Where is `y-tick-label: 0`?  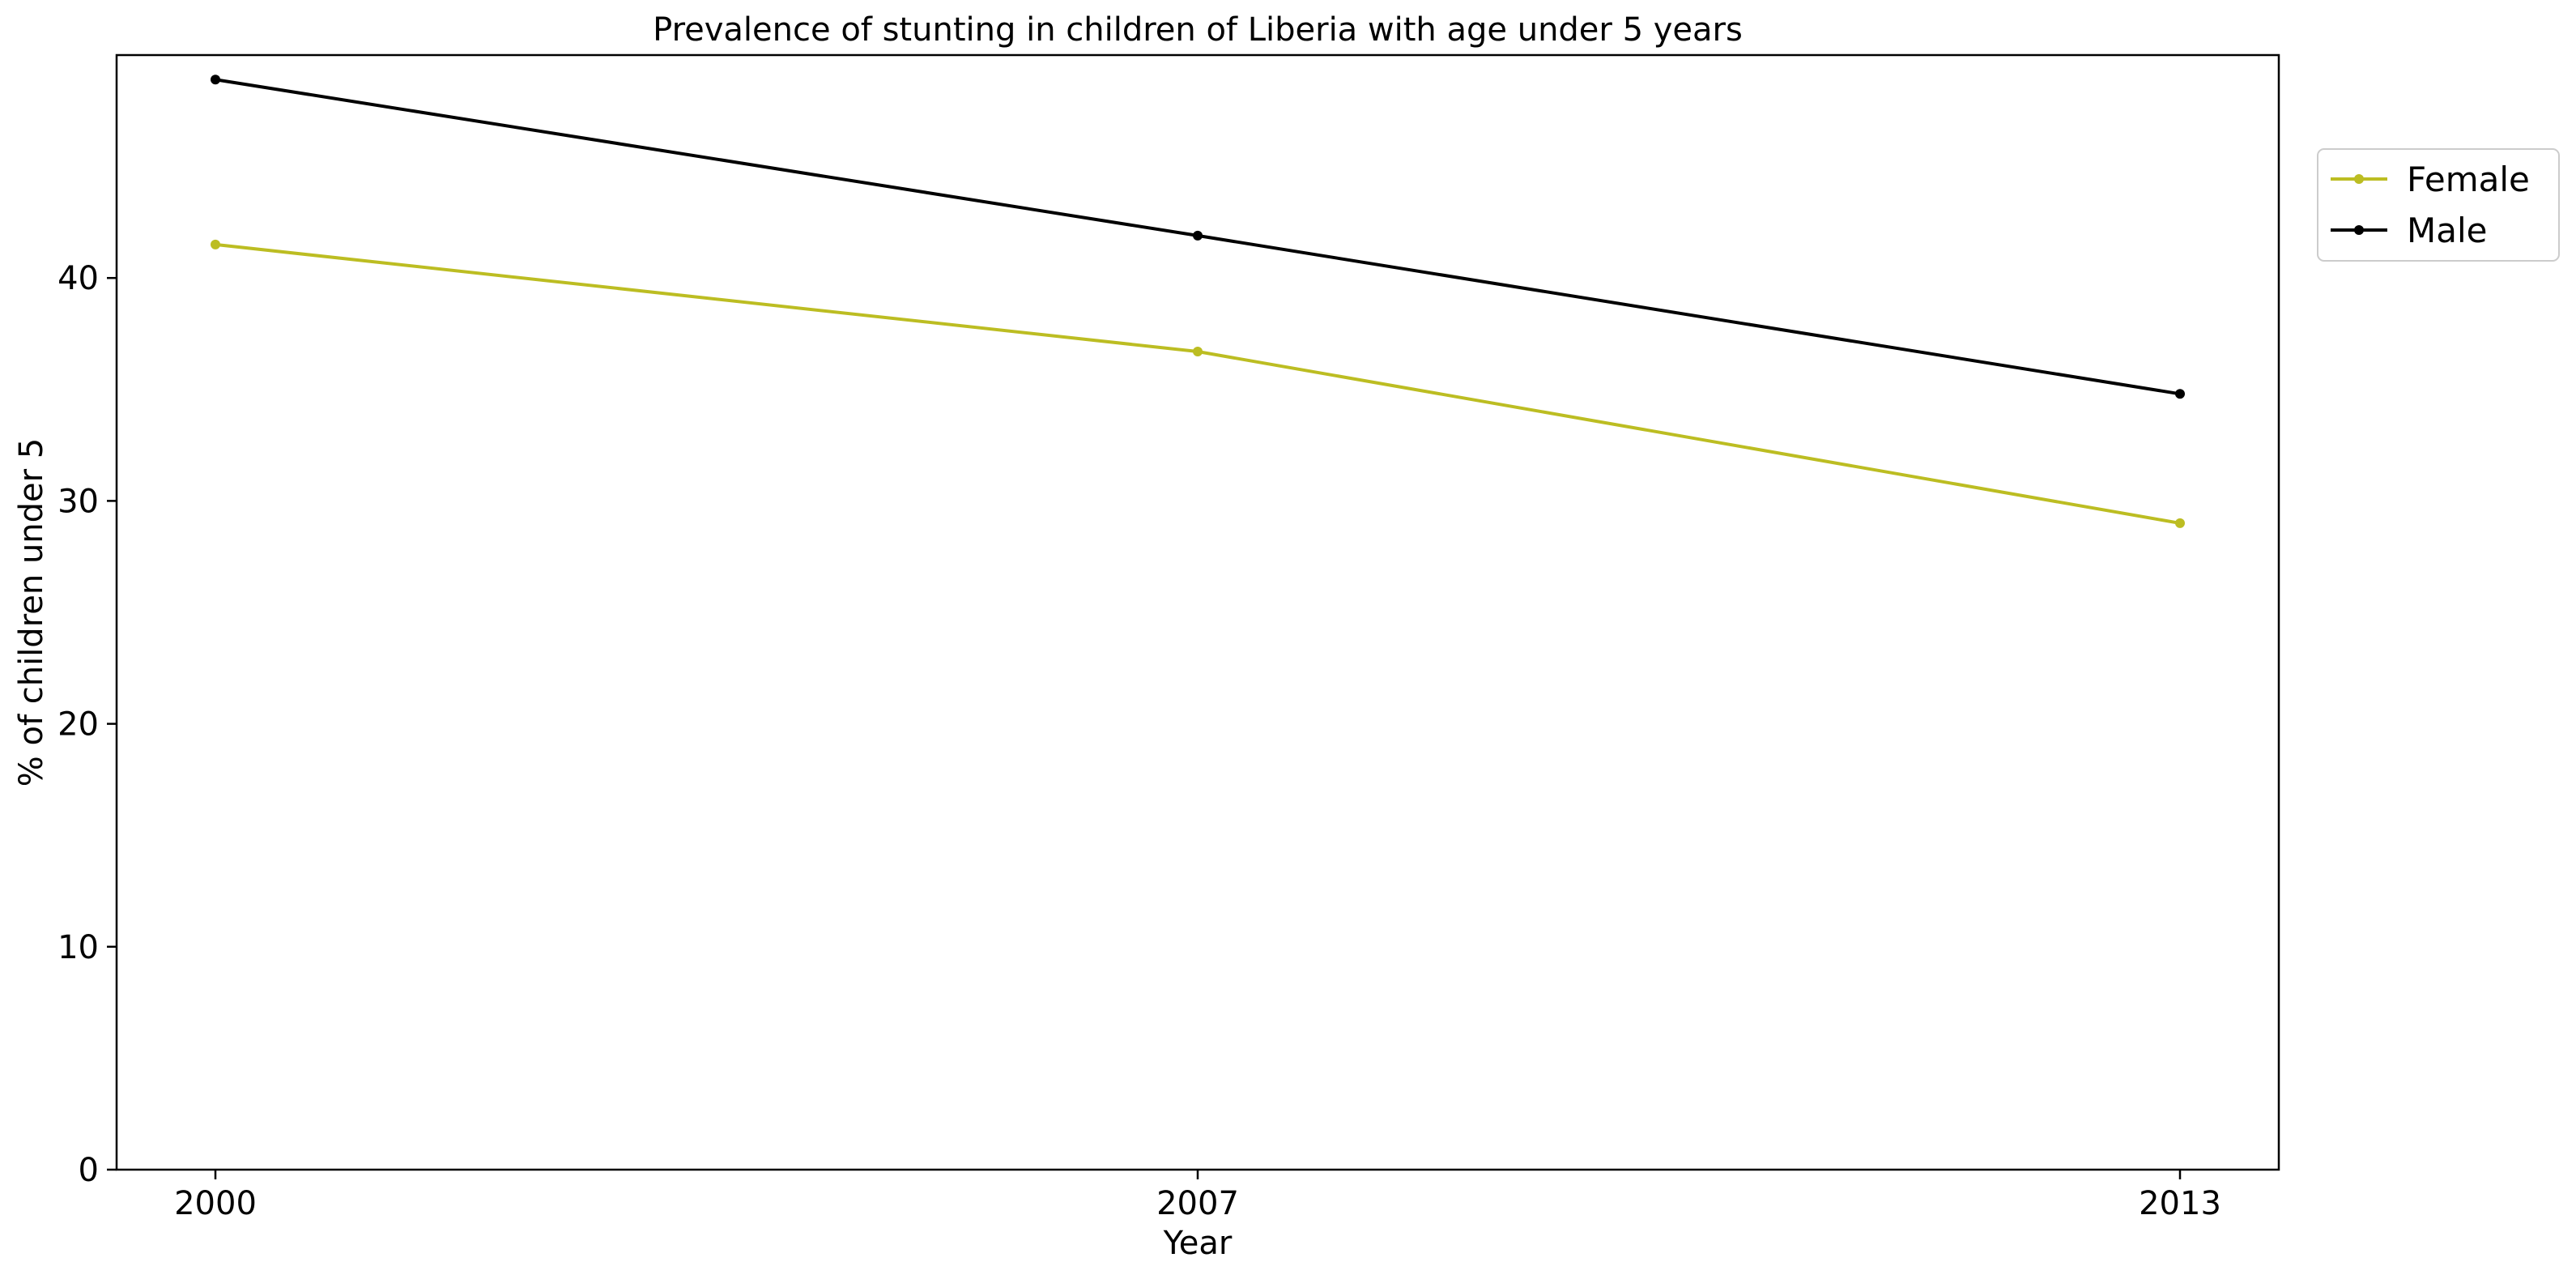
y-tick-label: 0 is located at coordinates (89, 1170).